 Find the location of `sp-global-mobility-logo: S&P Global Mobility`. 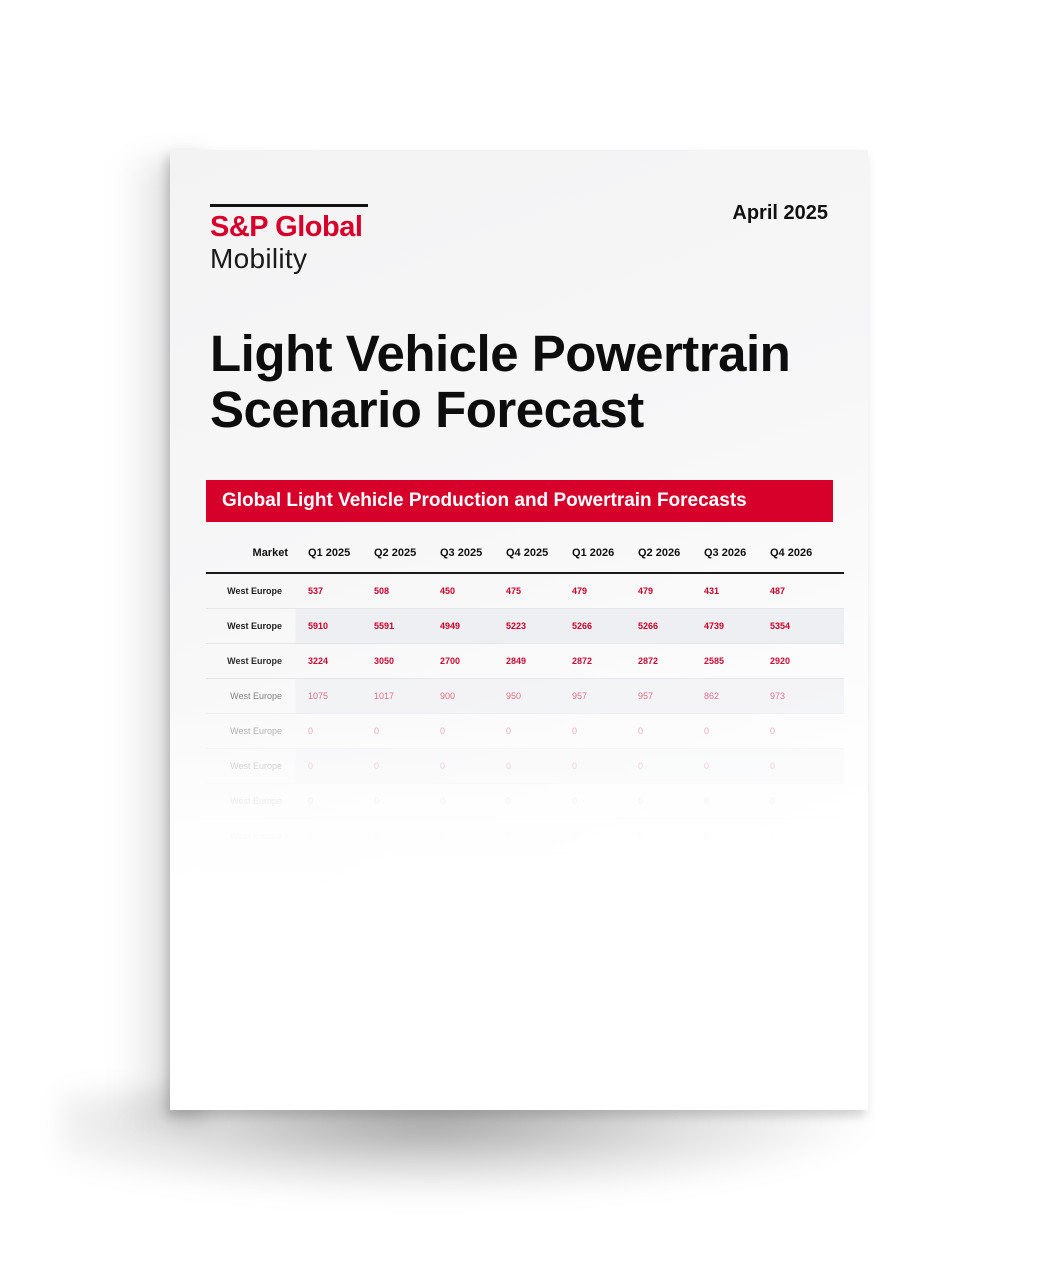

sp-global-mobility-logo: S&P Global Mobility is located at coordinates (289, 239).